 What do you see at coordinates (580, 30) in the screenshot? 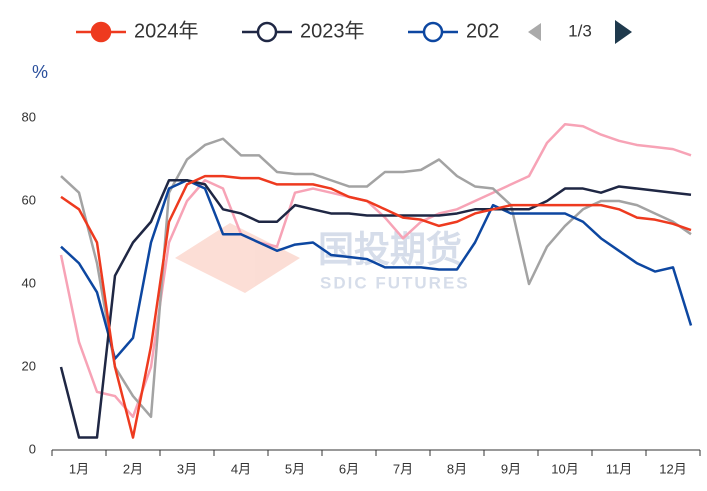
I see `legend-page: 1/3` at bounding box center [580, 30].